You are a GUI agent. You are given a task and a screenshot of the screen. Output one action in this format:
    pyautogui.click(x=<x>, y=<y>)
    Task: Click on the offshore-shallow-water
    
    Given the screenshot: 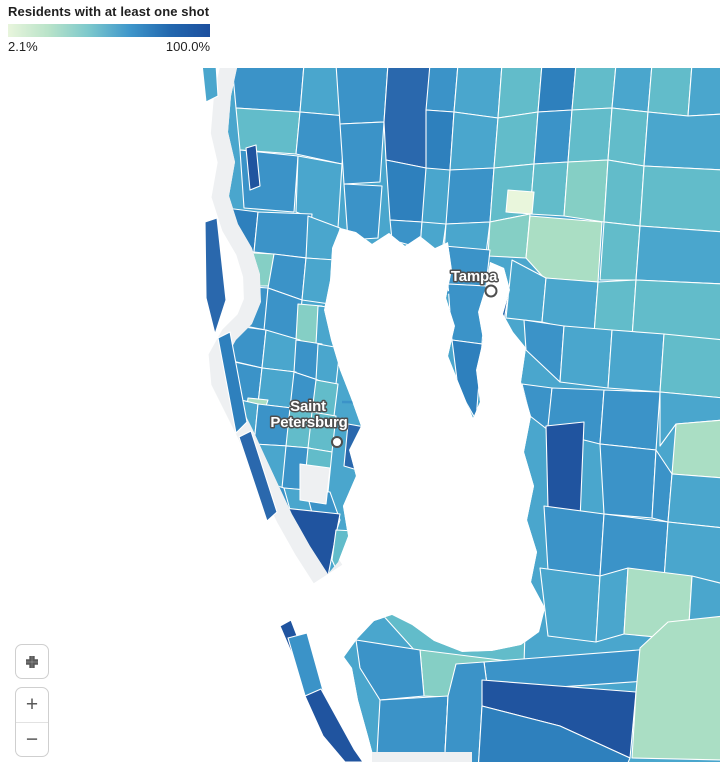 What is the action you would take?
    pyautogui.click(x=422, y=757)
    